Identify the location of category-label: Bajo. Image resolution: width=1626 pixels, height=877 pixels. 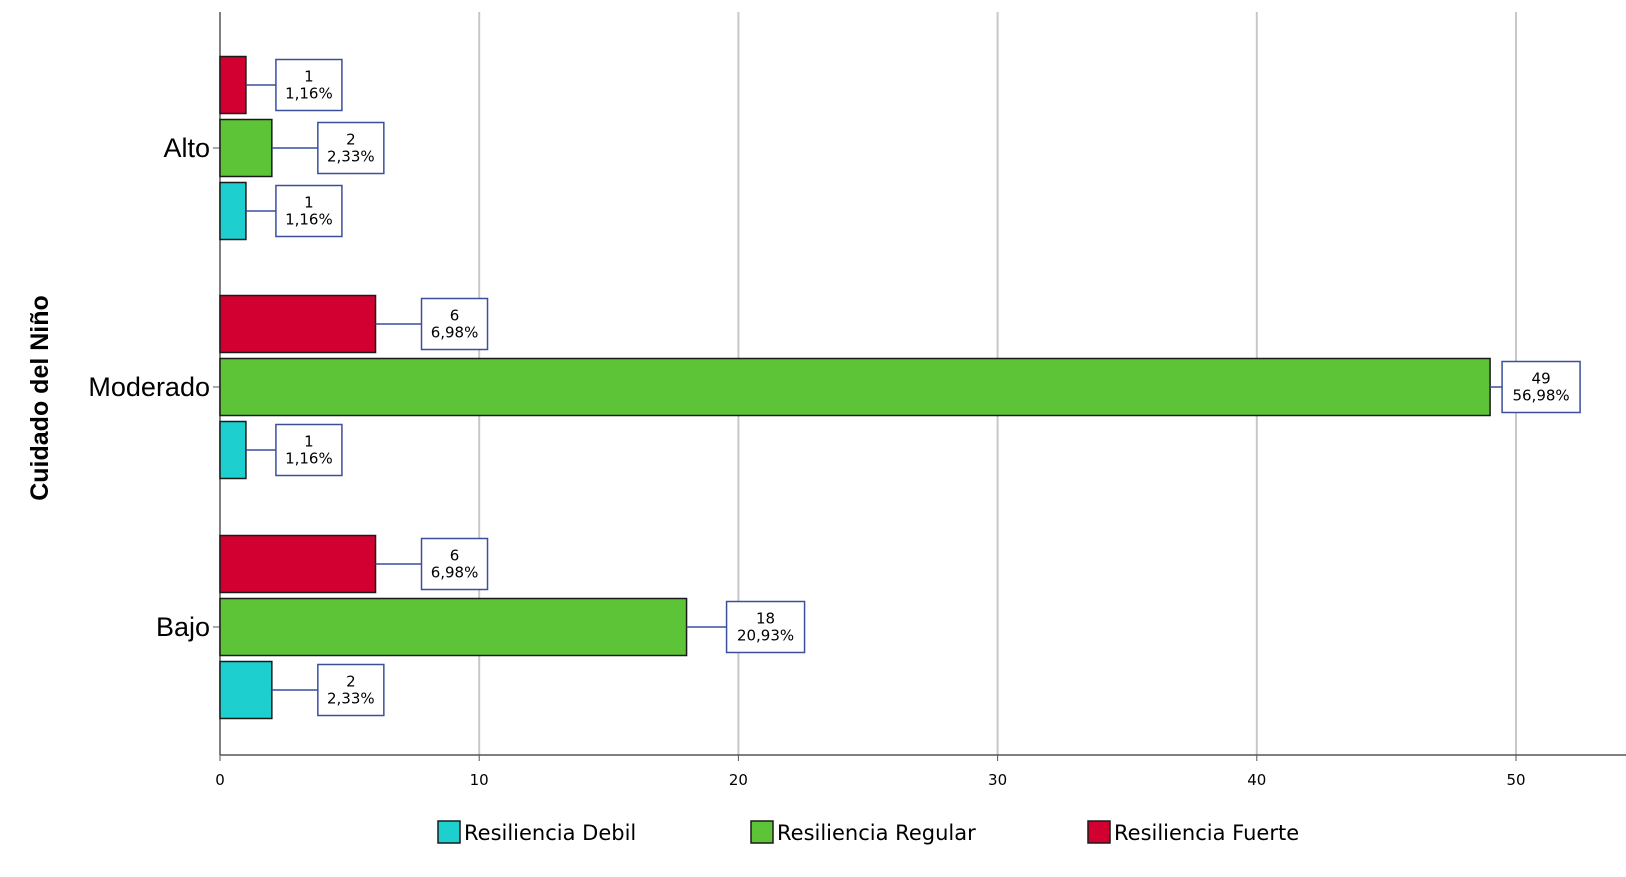
(183, 627).